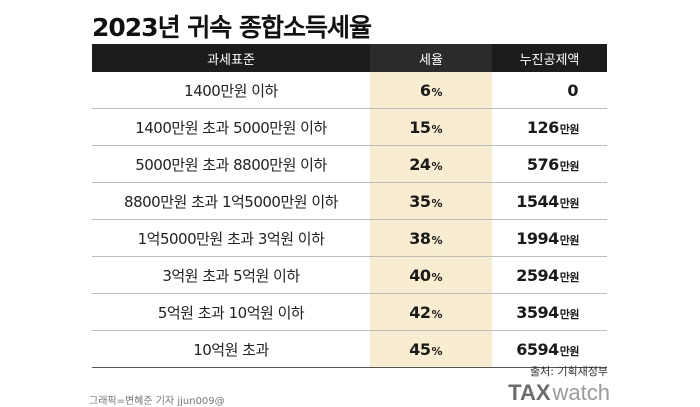 The width and height of the screenshot is (700, 407). I want to click on table-row: 5억원 초과 10억원 이하 42% 3594만원, so click(349, 312).